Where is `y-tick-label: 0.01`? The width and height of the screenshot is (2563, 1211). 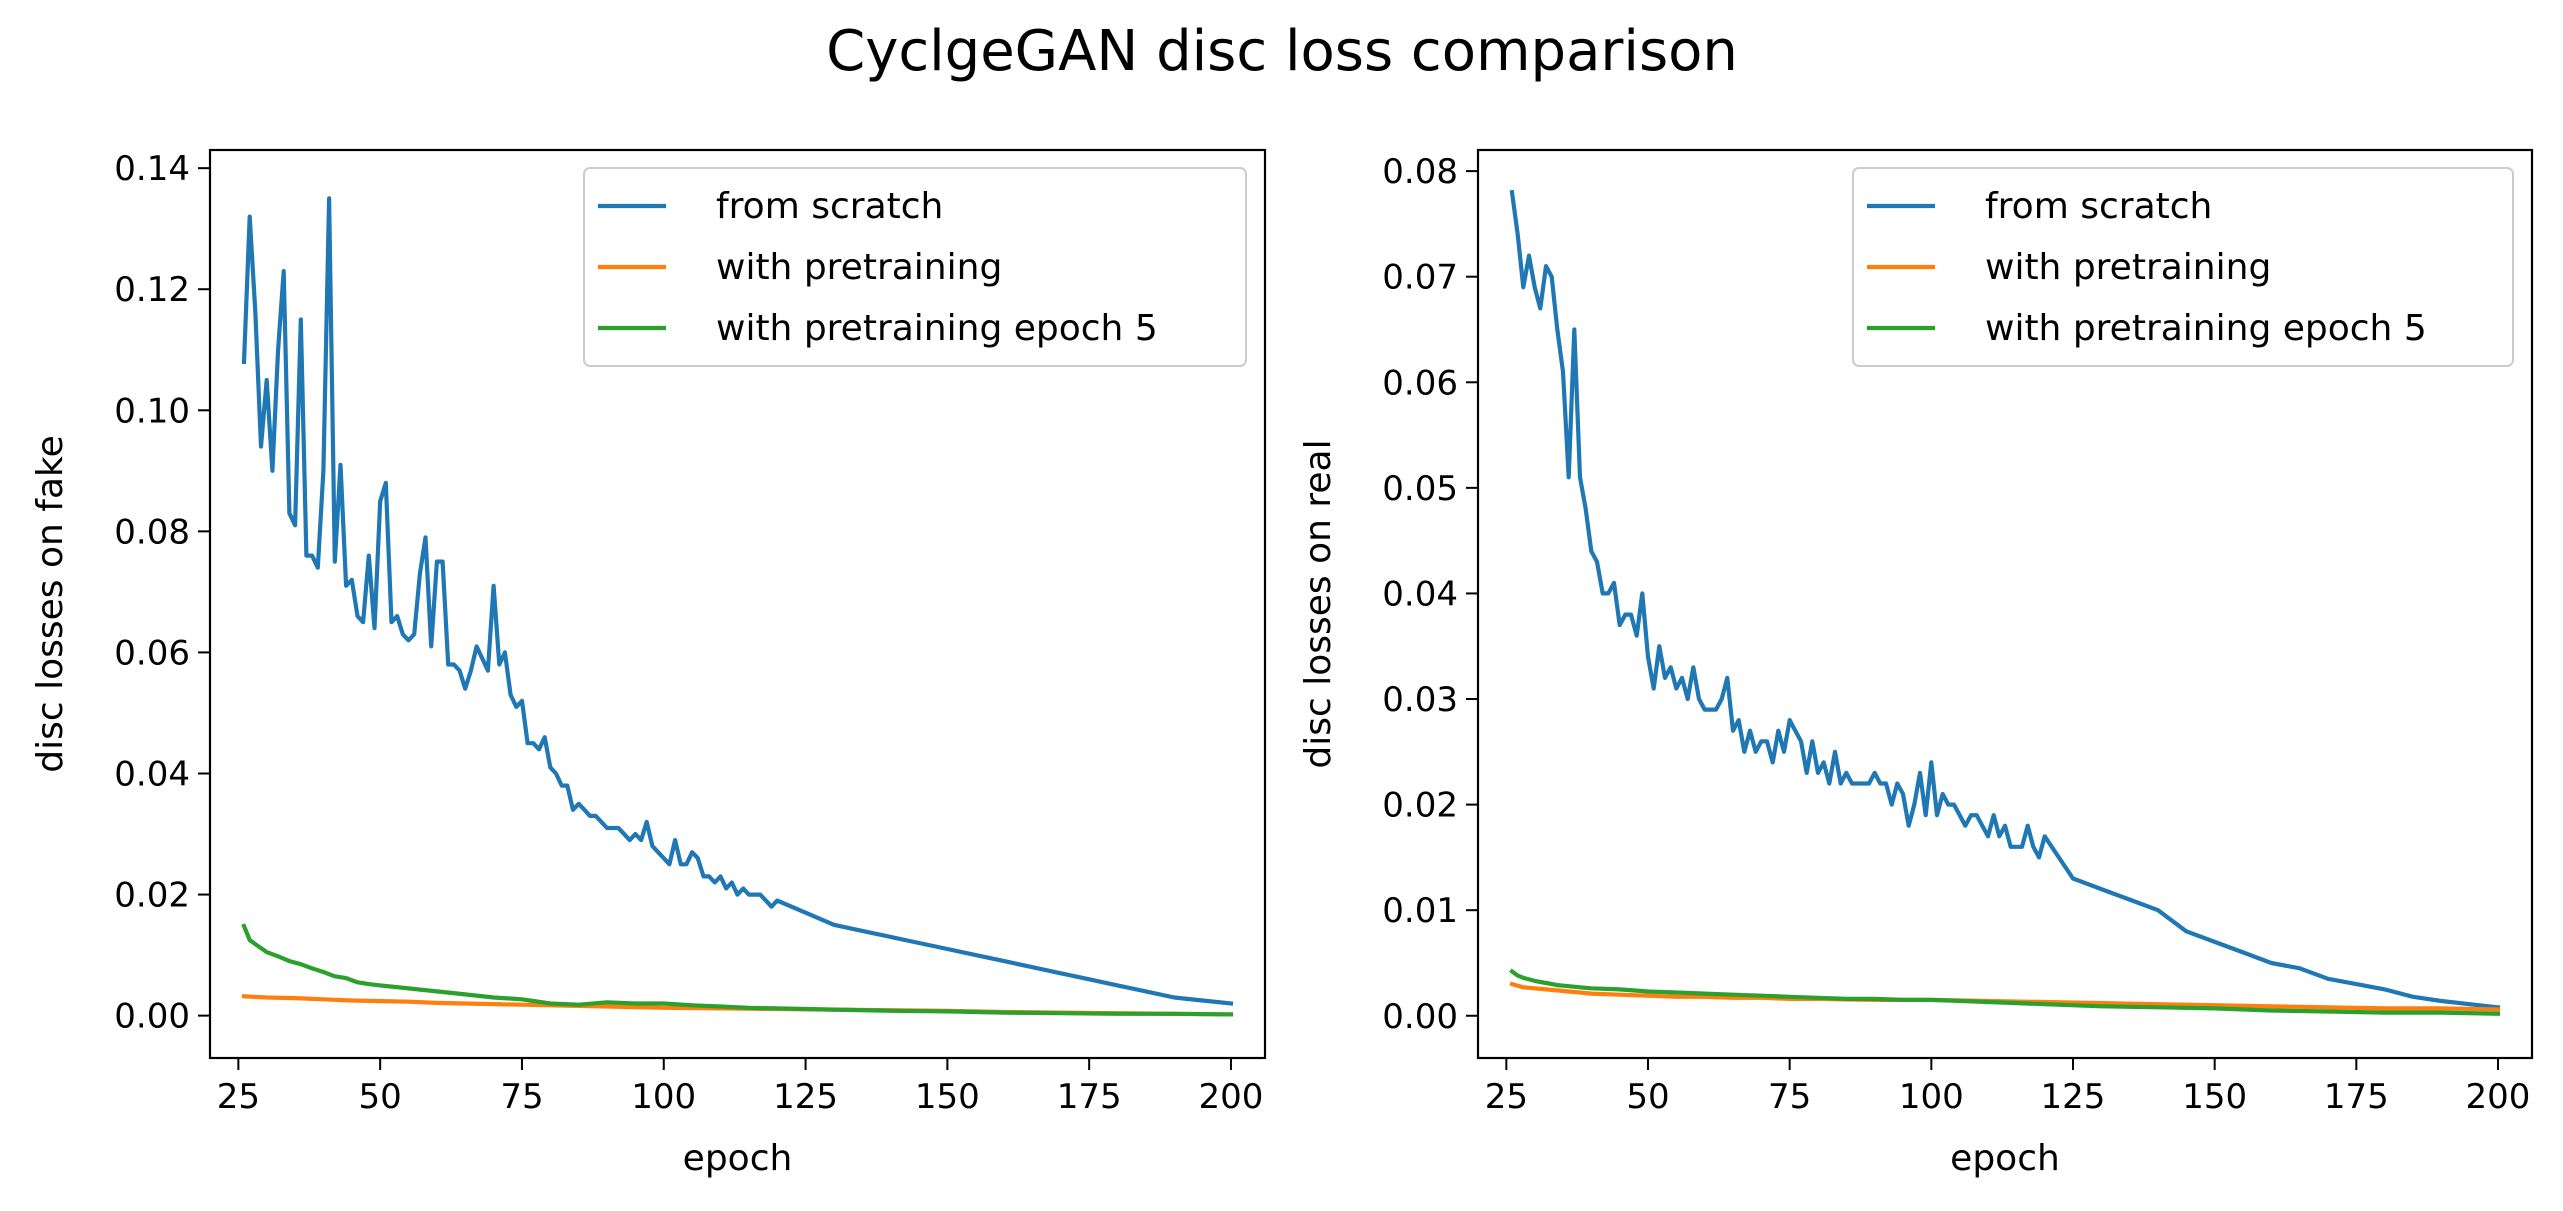
y-tick-label: 0.01 is located at coordinates (1420, 911).